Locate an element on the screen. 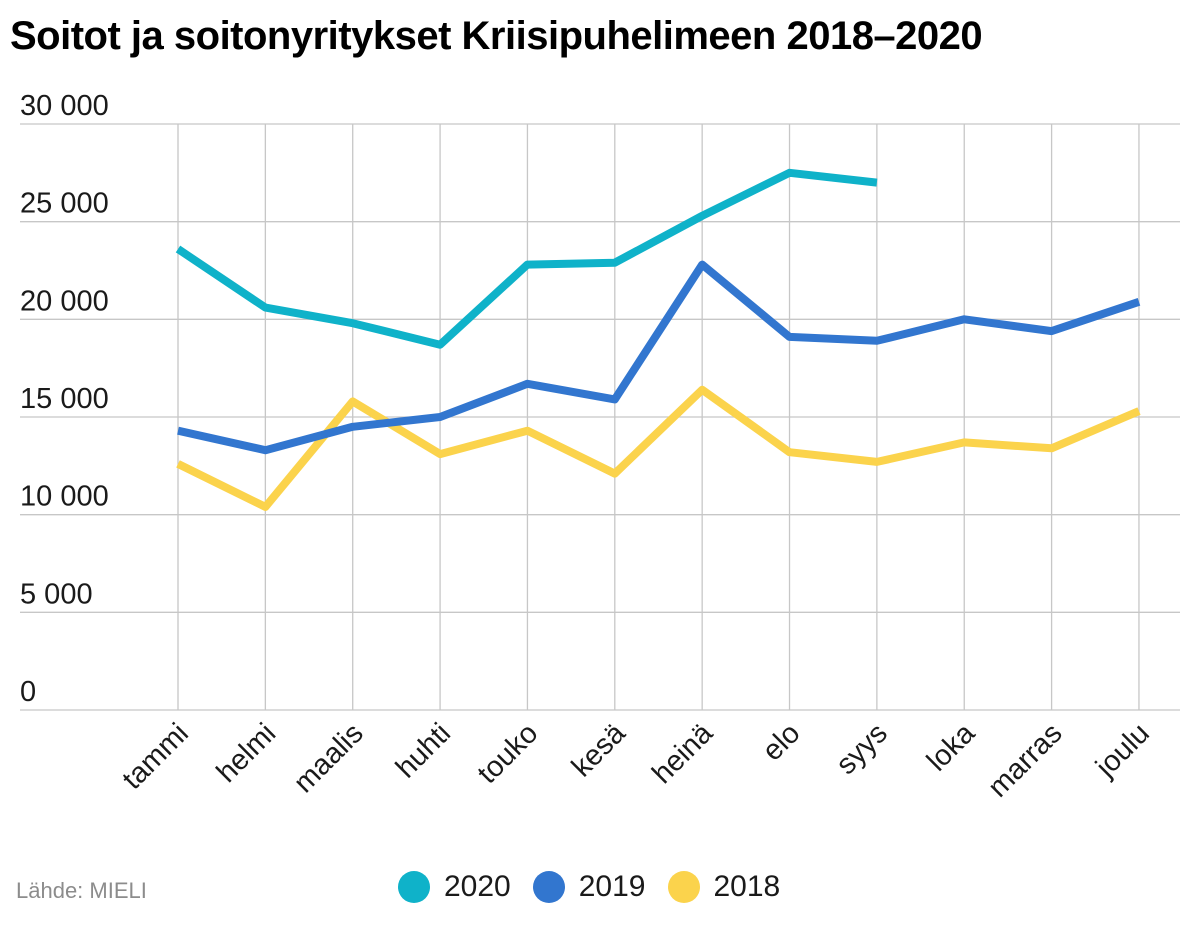 Image resolution: width=1198 pixels, height=933 pixels. legend-label: 2020 is located at coordinates (477, 886).